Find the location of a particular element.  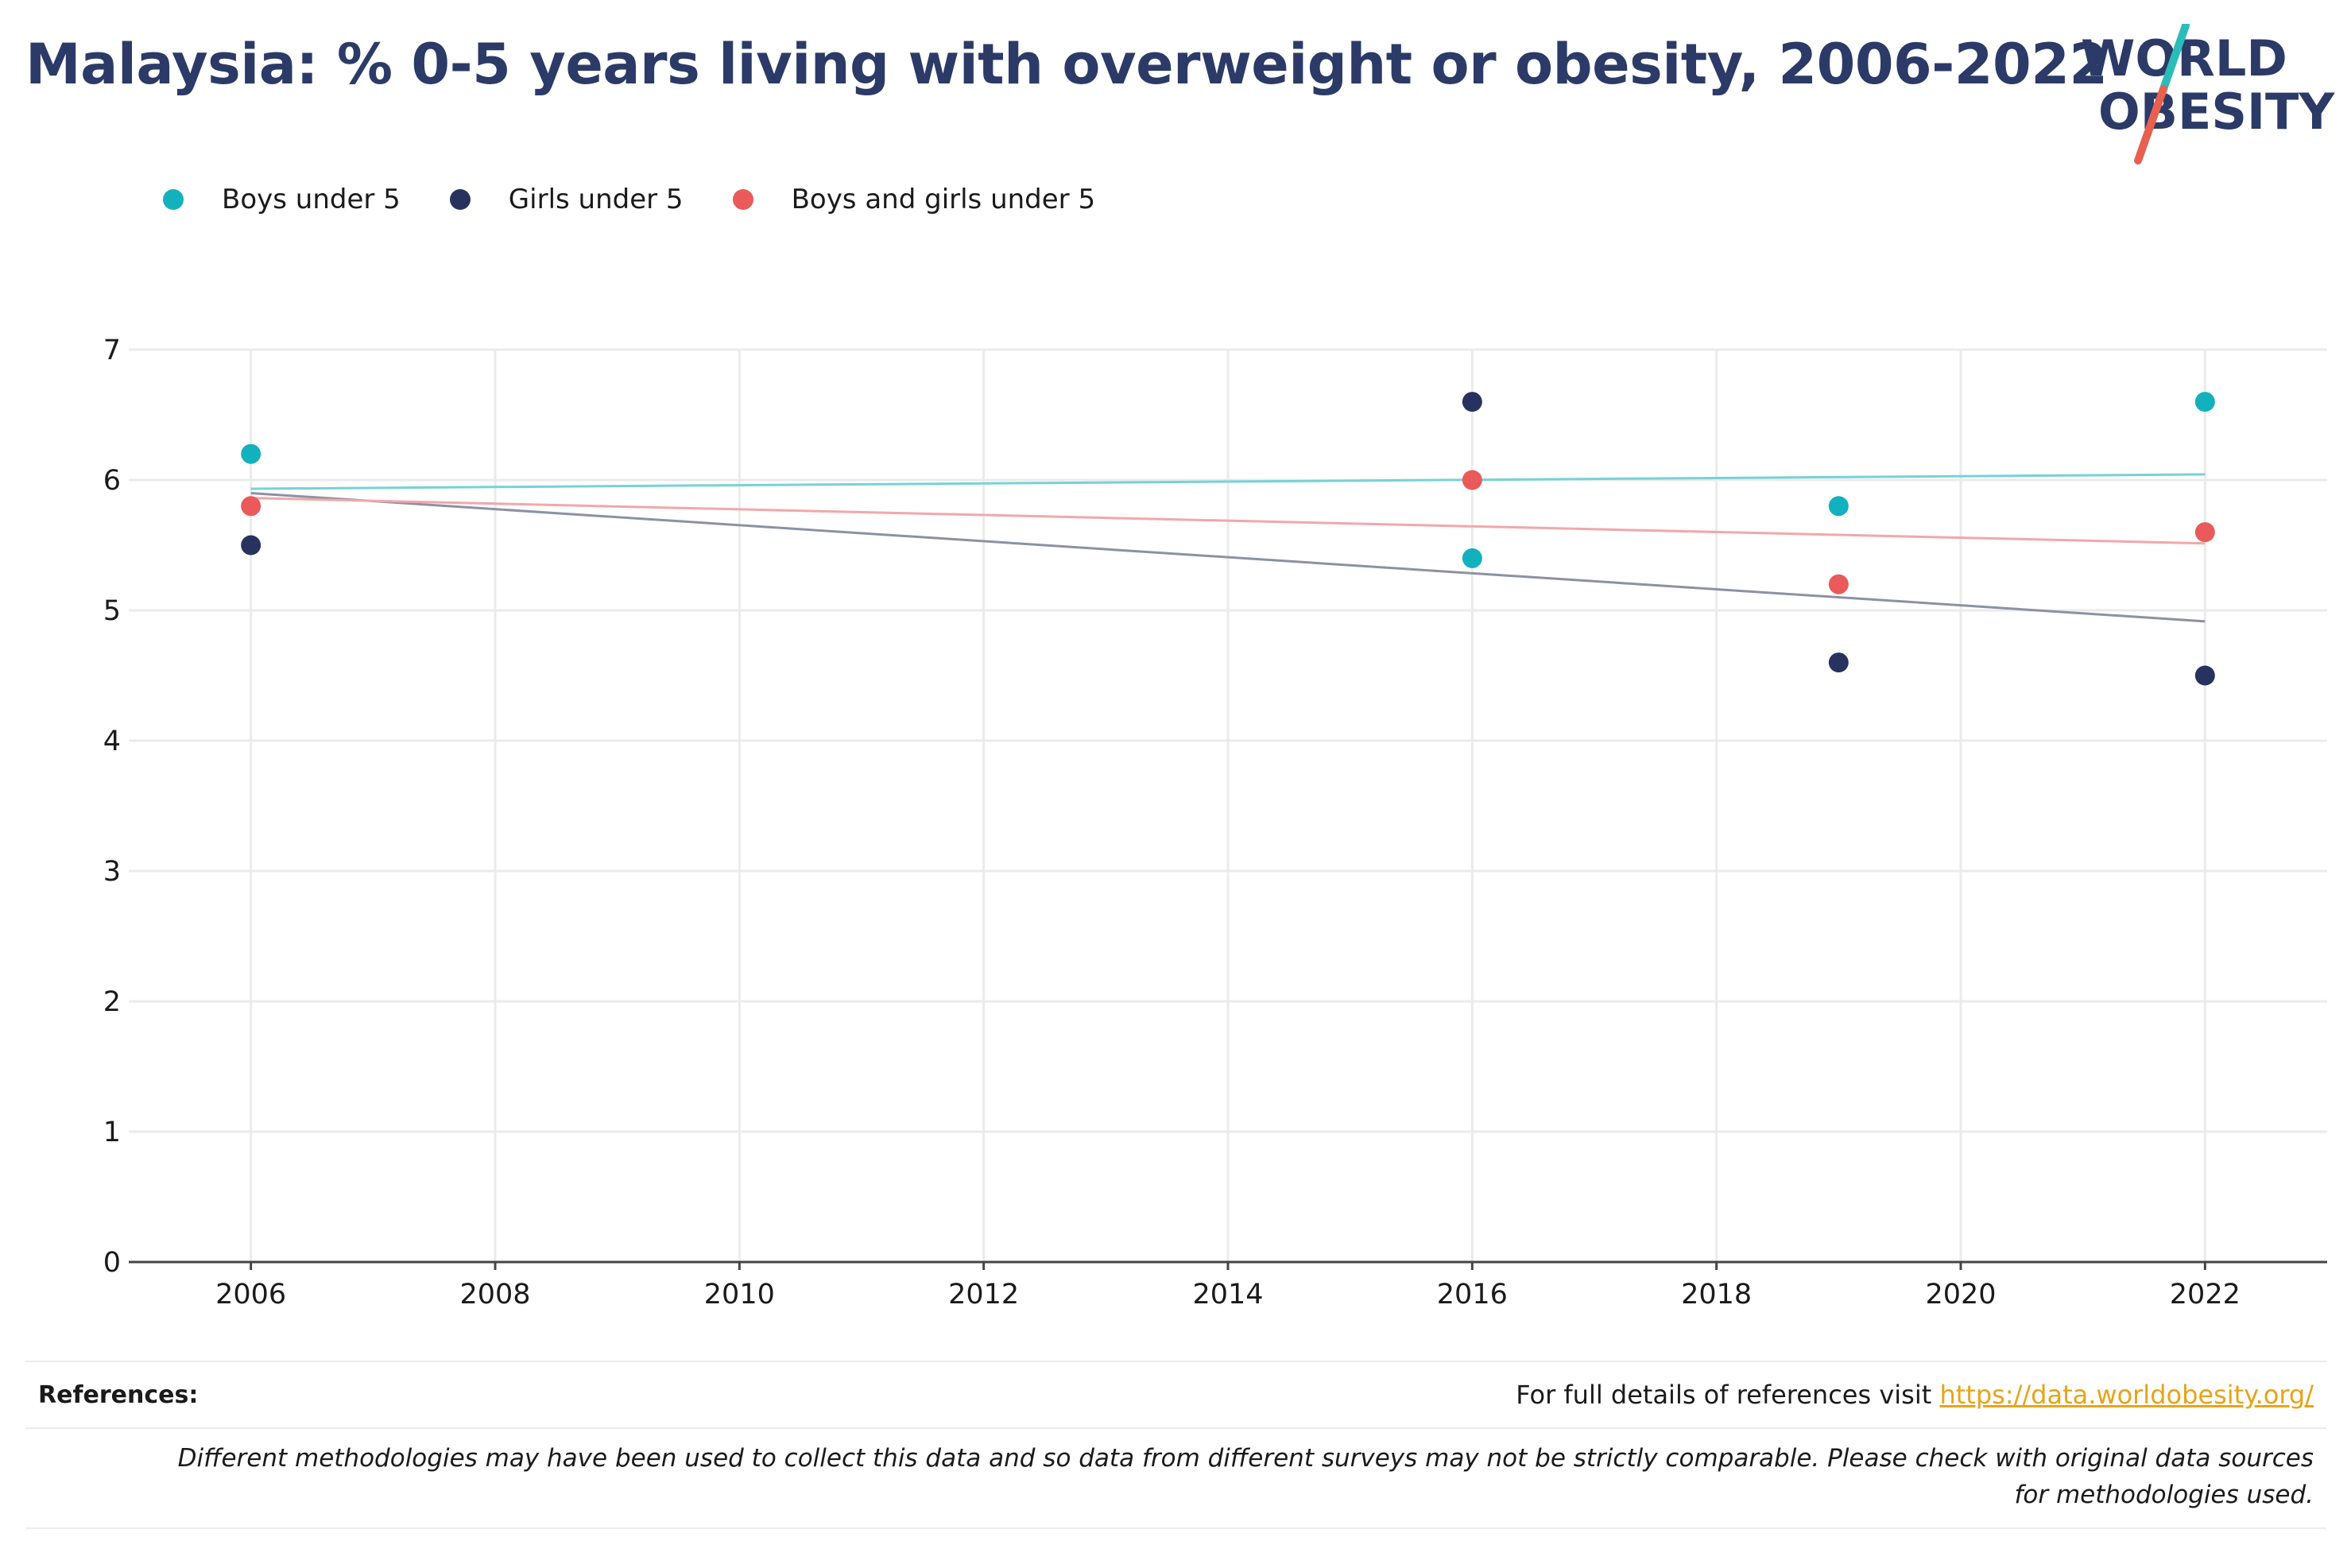

legend-label-boys-and-girls: Boys and girls under 5 is located at coordinates (943, 199).